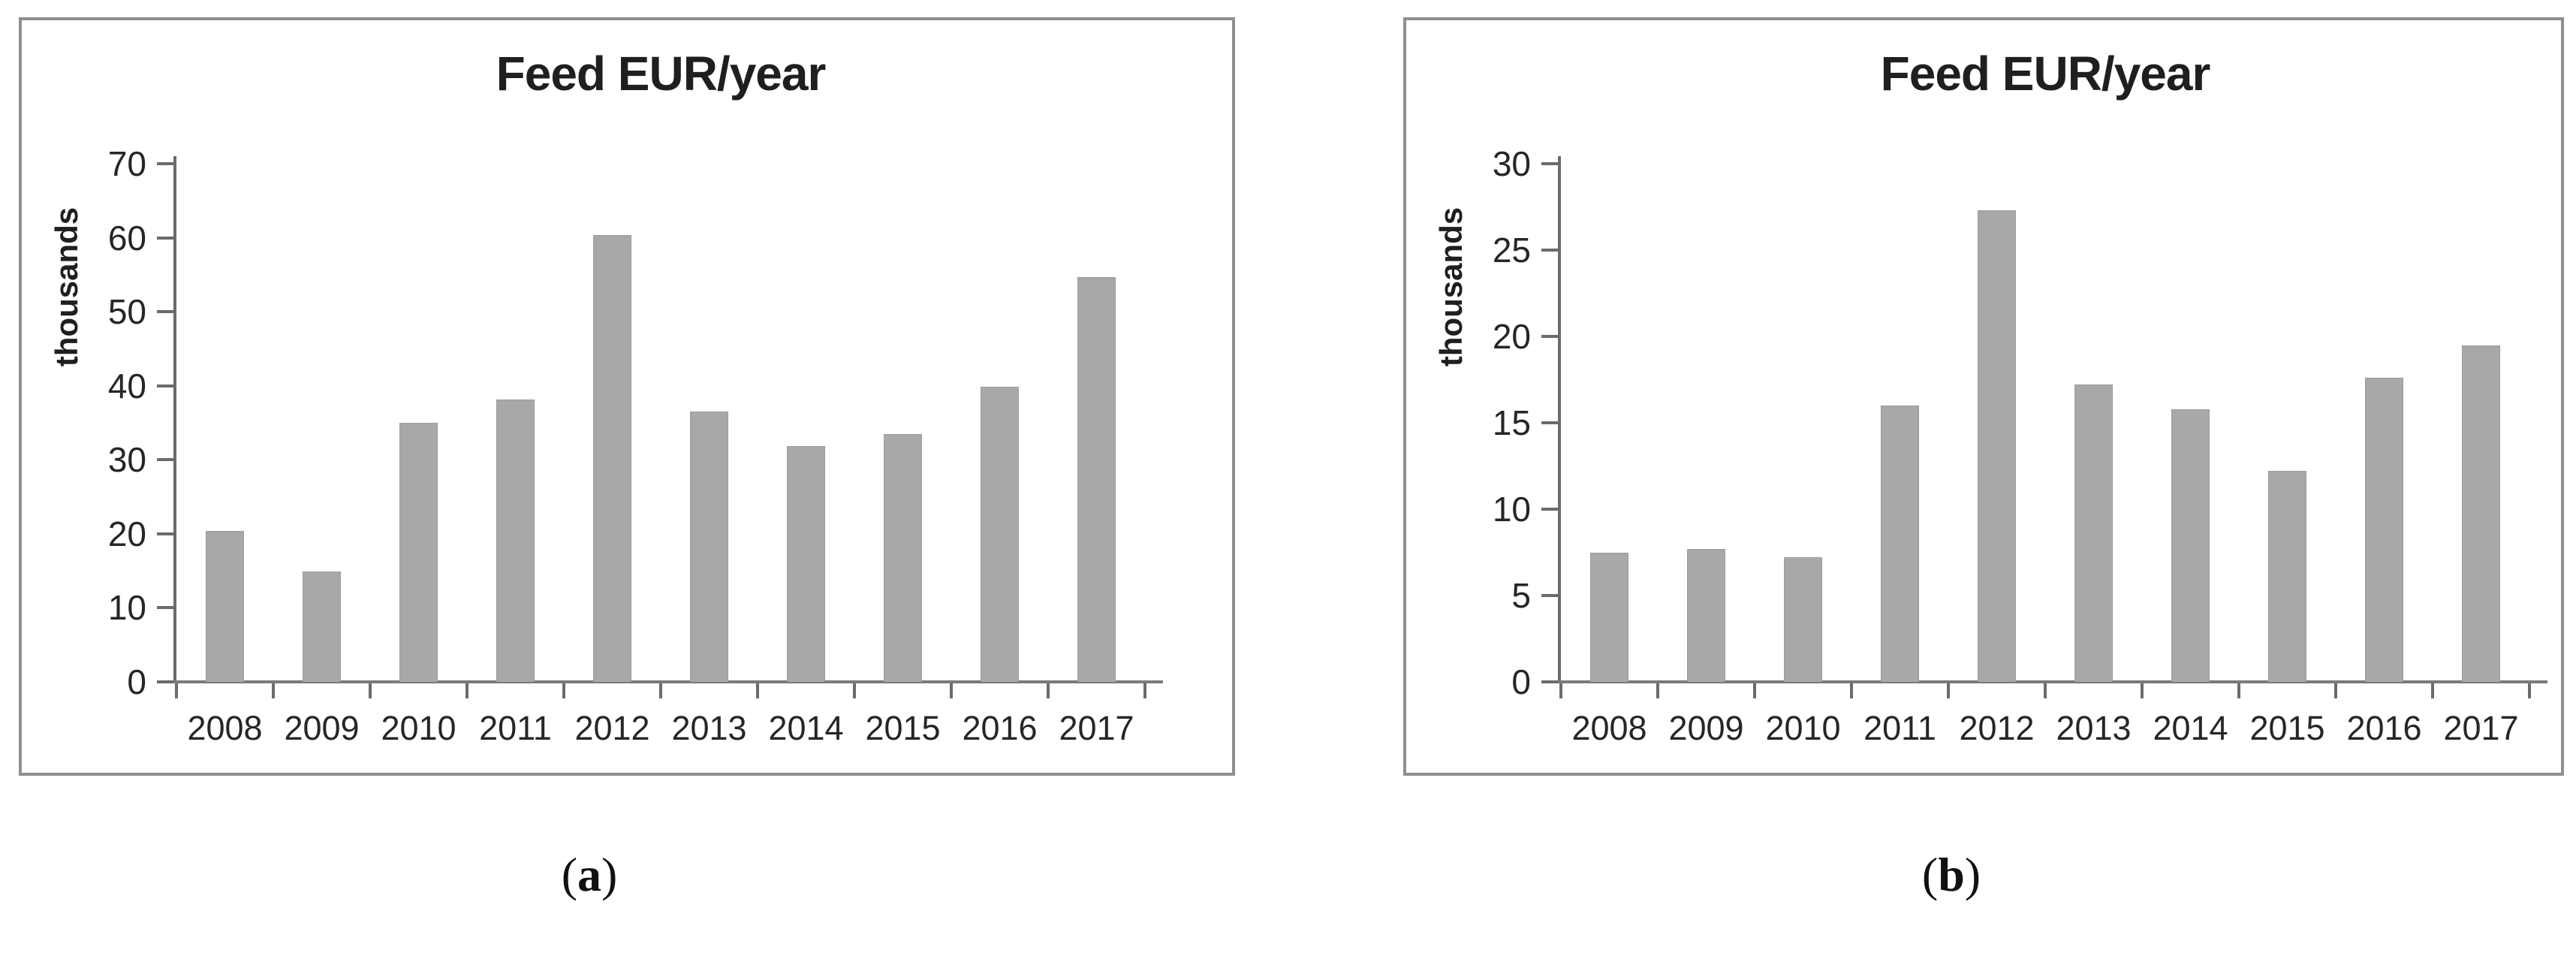 The image size is (2576, 968). What do you see at coordinates (612, 458) in the screenshot?
I see `bar-2012` at bounding box center [612, 458].